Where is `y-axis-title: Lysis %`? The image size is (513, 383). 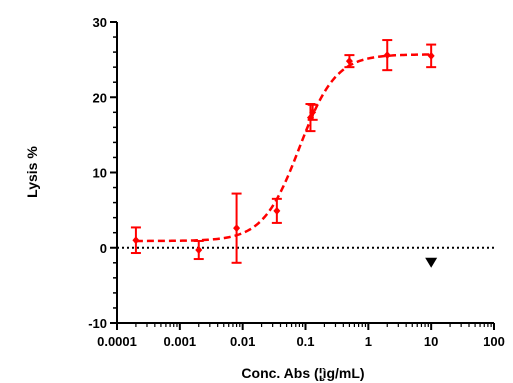
y-axis-title: Lysis % is located at coordinates (32, 172).